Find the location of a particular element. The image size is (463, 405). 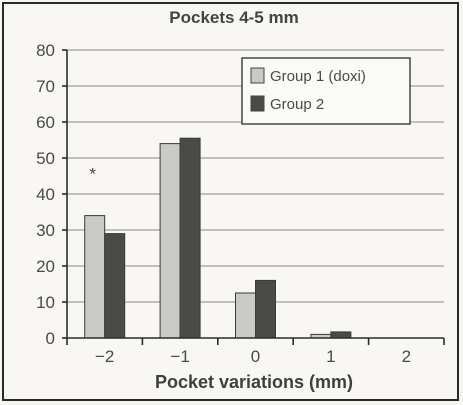

annotations: * is located at coordinates (92, 174).